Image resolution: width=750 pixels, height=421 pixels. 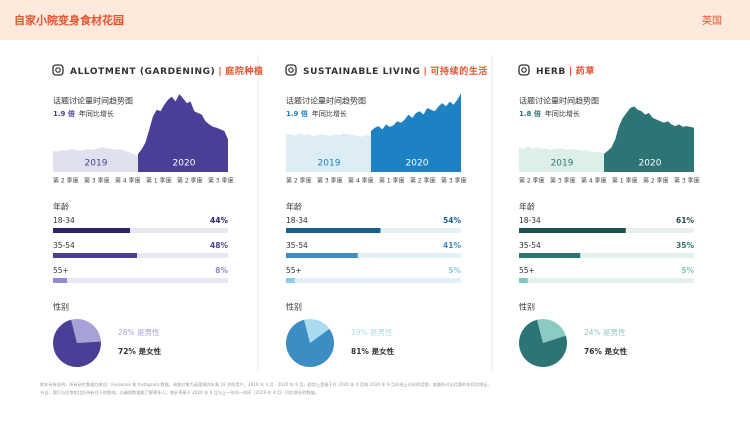 What do you see at coordinates (64, 113) in the screenshot?
I see `growth-value: 1.9 倍` at bounding box center [64, 113].